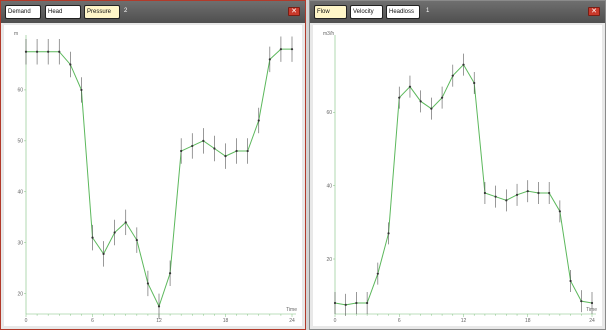 Image resolution: width=606 pixels, height=330 pixels. Describe the element at coordinates (20, 142) in the screenshot. I see `y-tick-label: 50` at that location.